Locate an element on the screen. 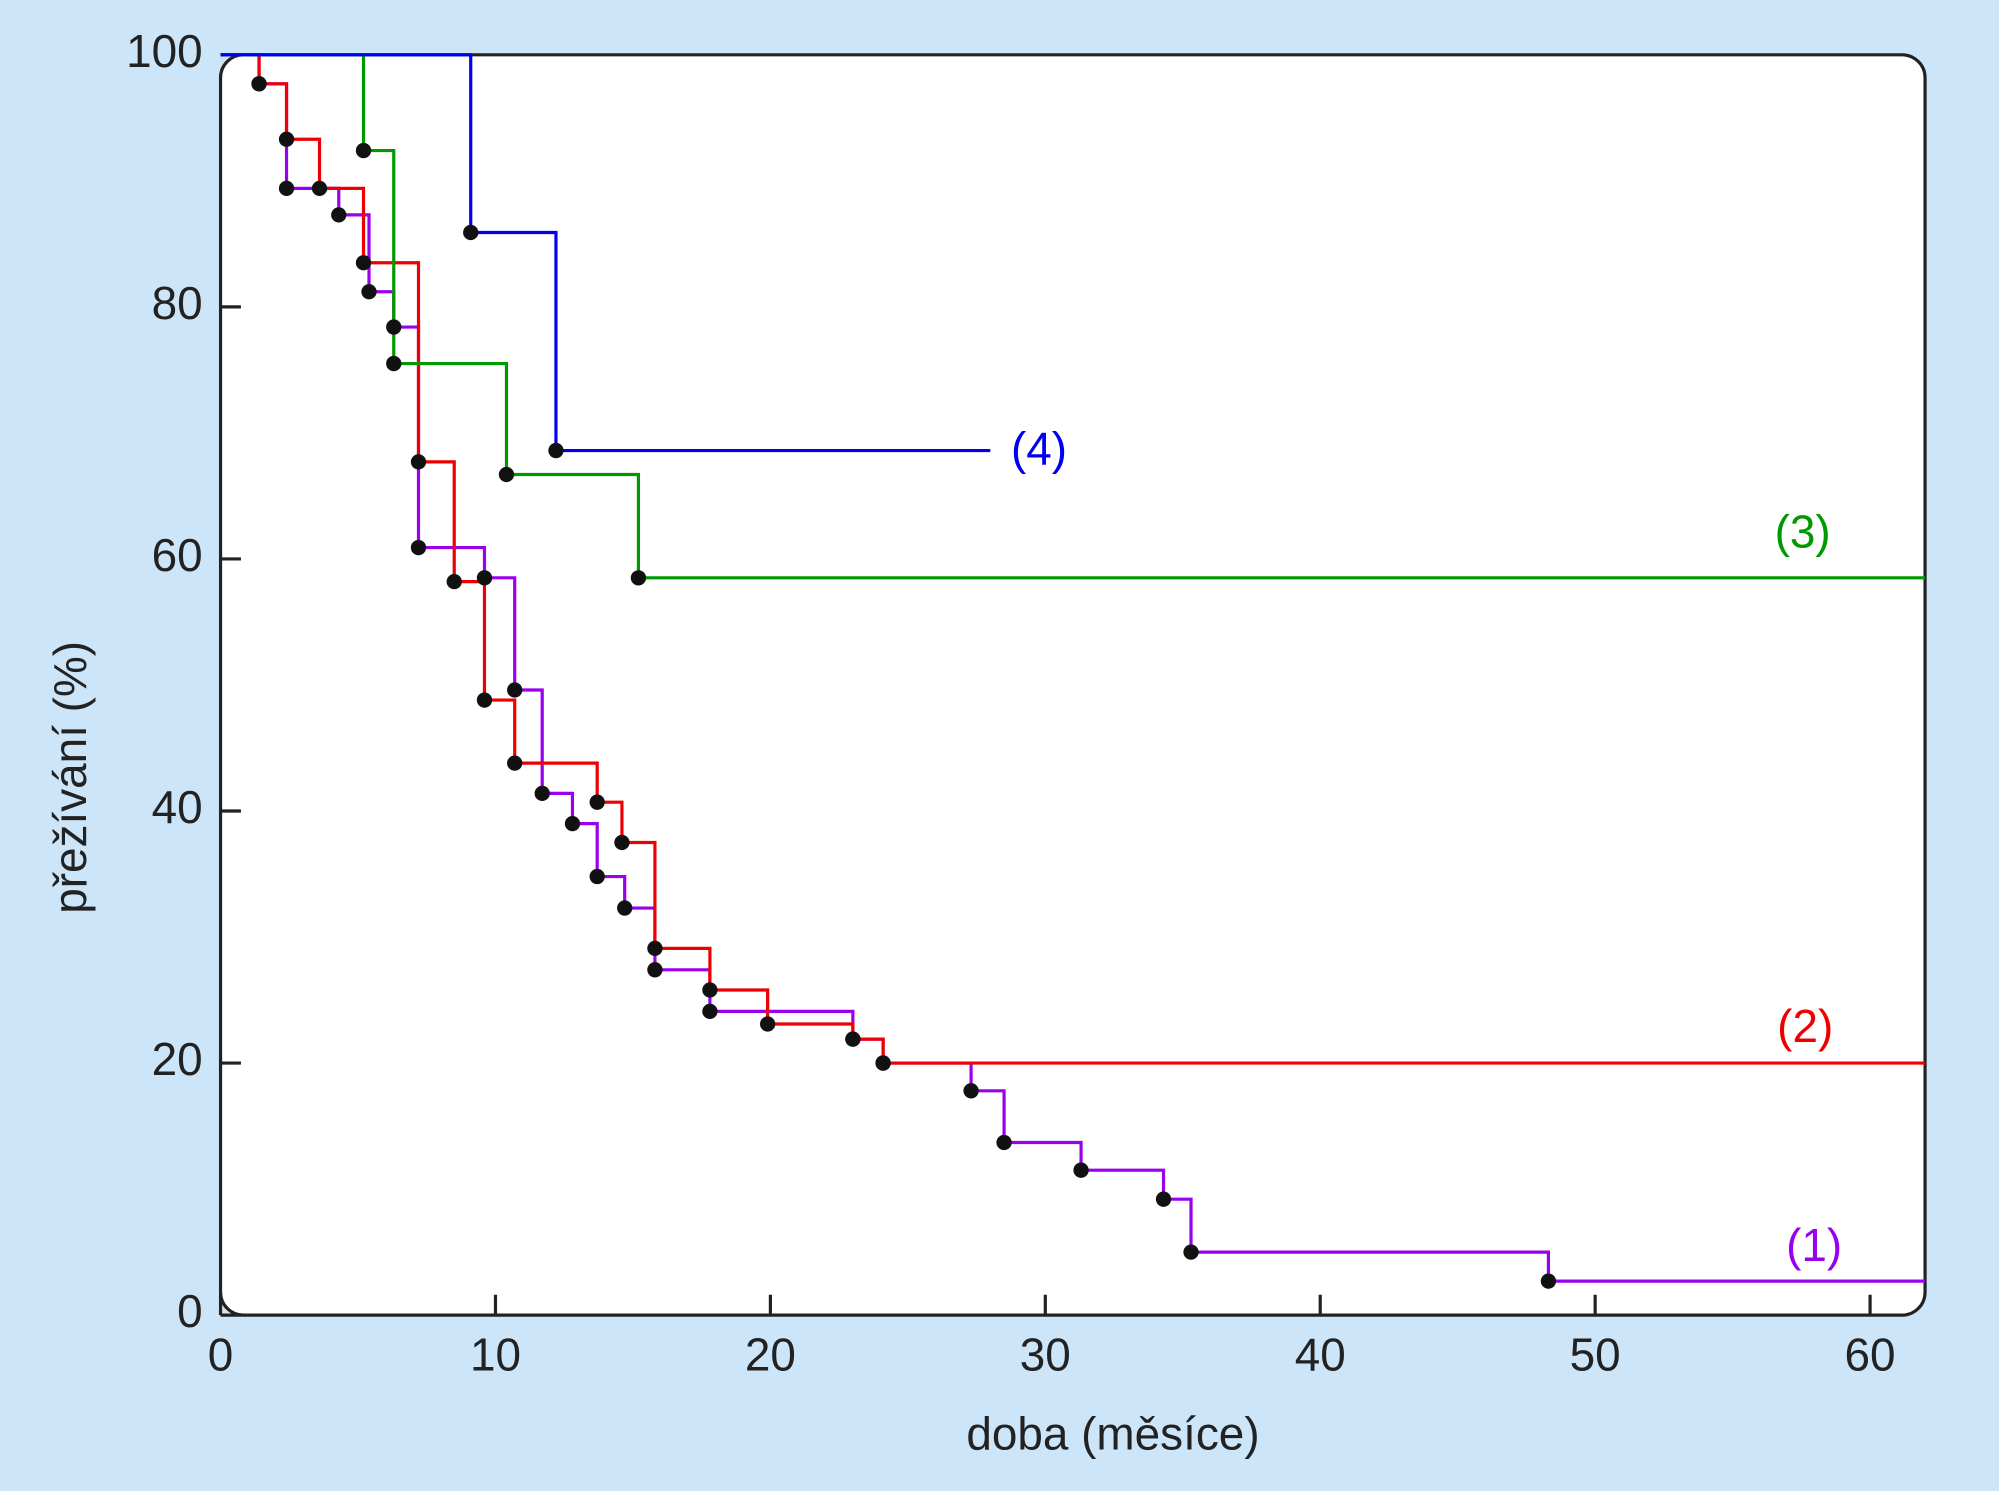 This screenshot has width=1999, height=1491. x-tick-label: 0 is located at coordinates (221, 1355).